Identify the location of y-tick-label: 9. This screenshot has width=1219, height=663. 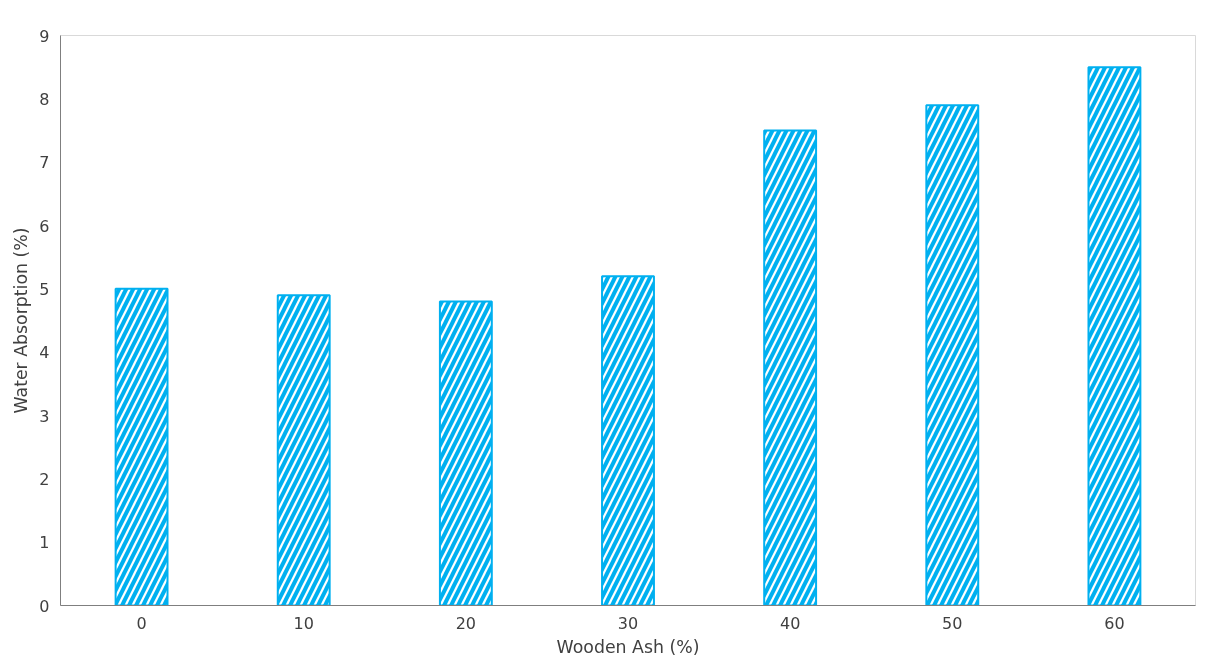
(44, 36).